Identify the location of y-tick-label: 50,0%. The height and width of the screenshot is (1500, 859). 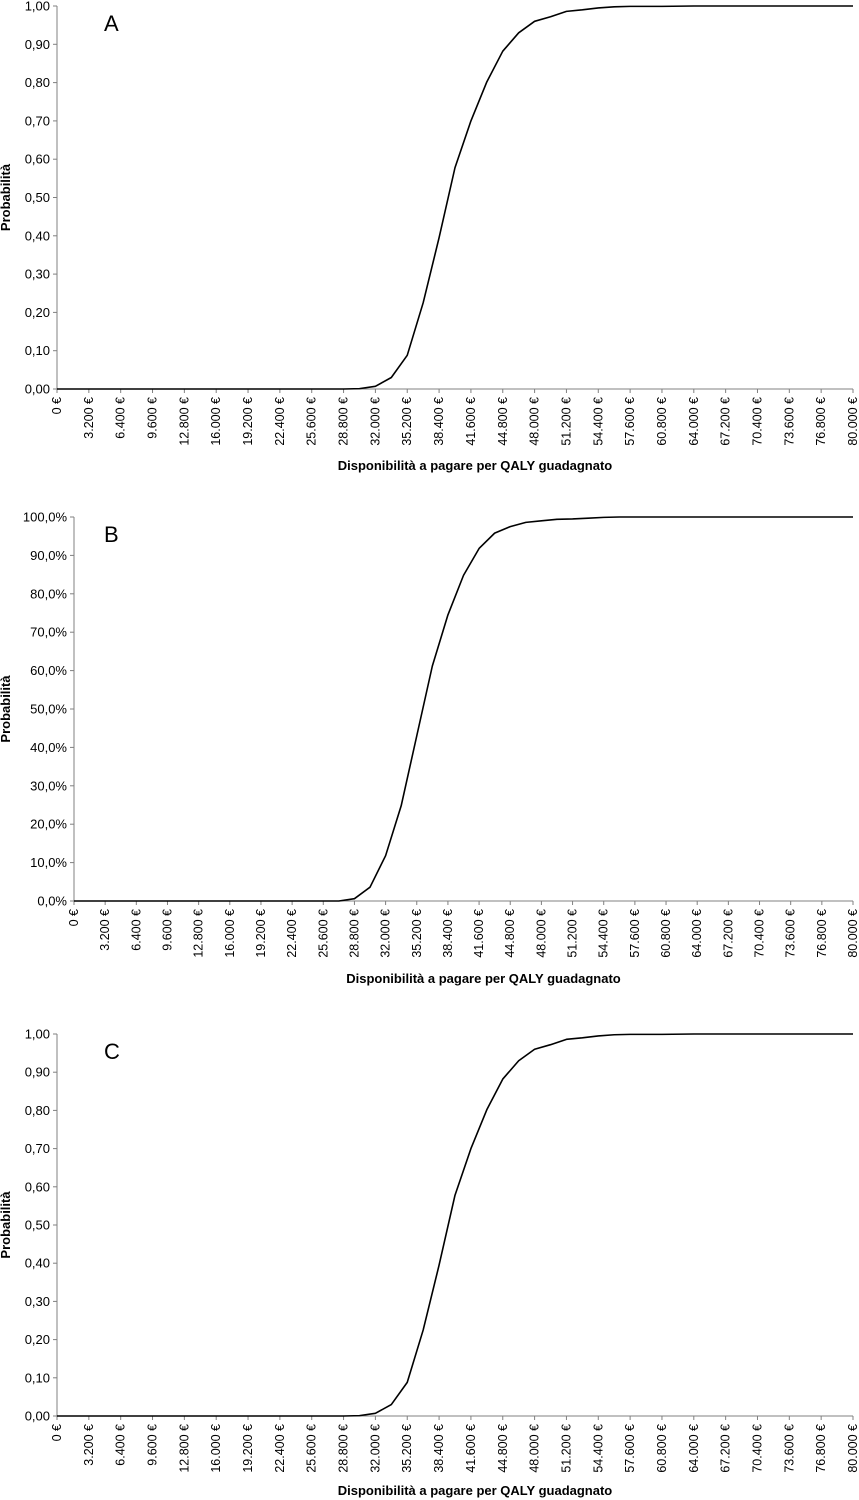
(48, 709).